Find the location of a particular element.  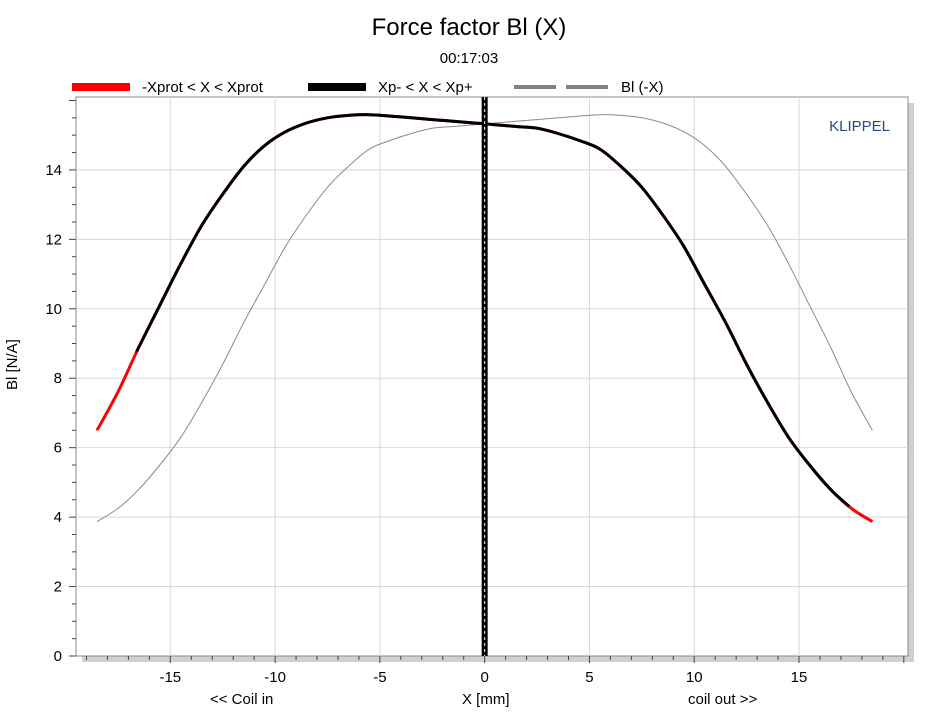

y-tick-label: 4 is located at coordinates (58, 517).